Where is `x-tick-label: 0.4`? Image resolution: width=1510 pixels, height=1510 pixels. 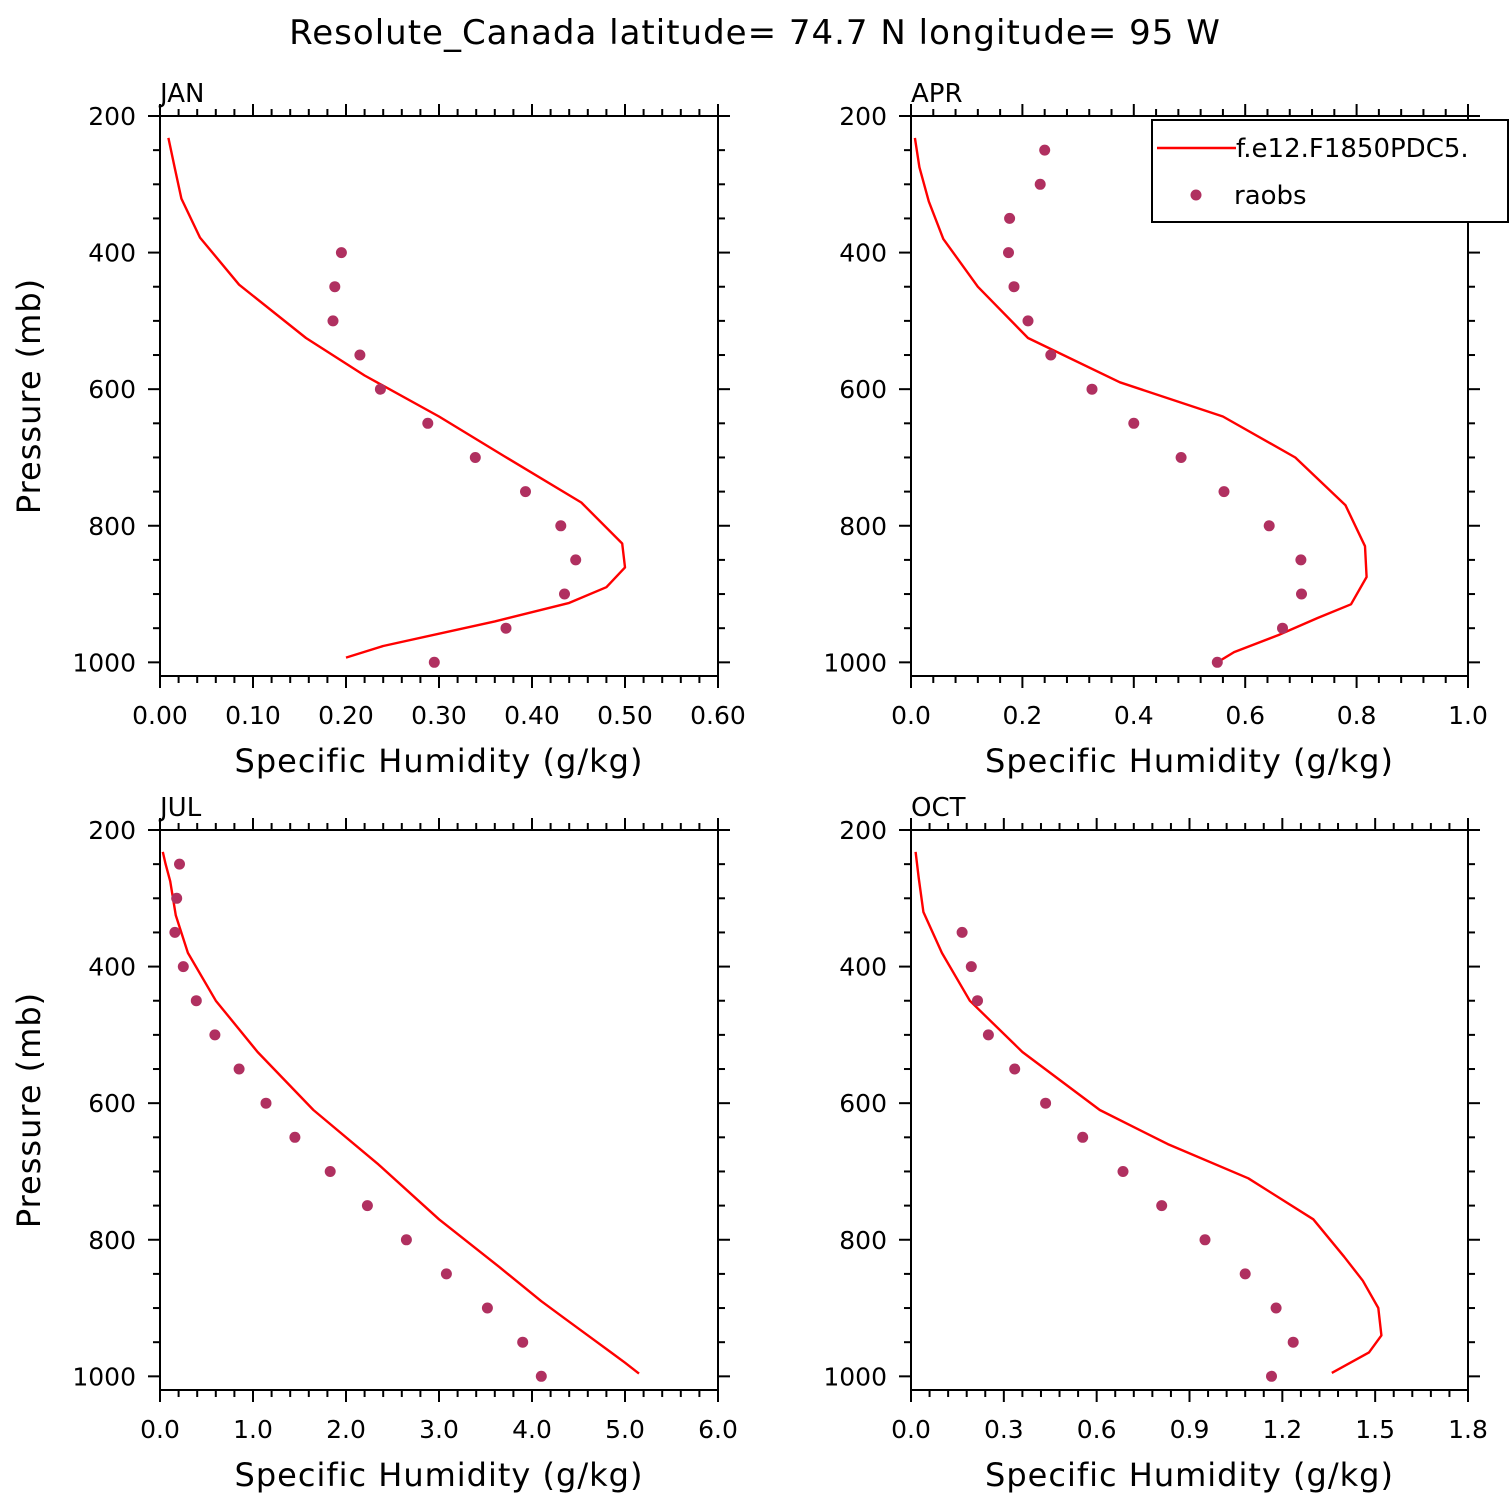
x-tick-label: 0.4 is located at coordinates (1134, 715).